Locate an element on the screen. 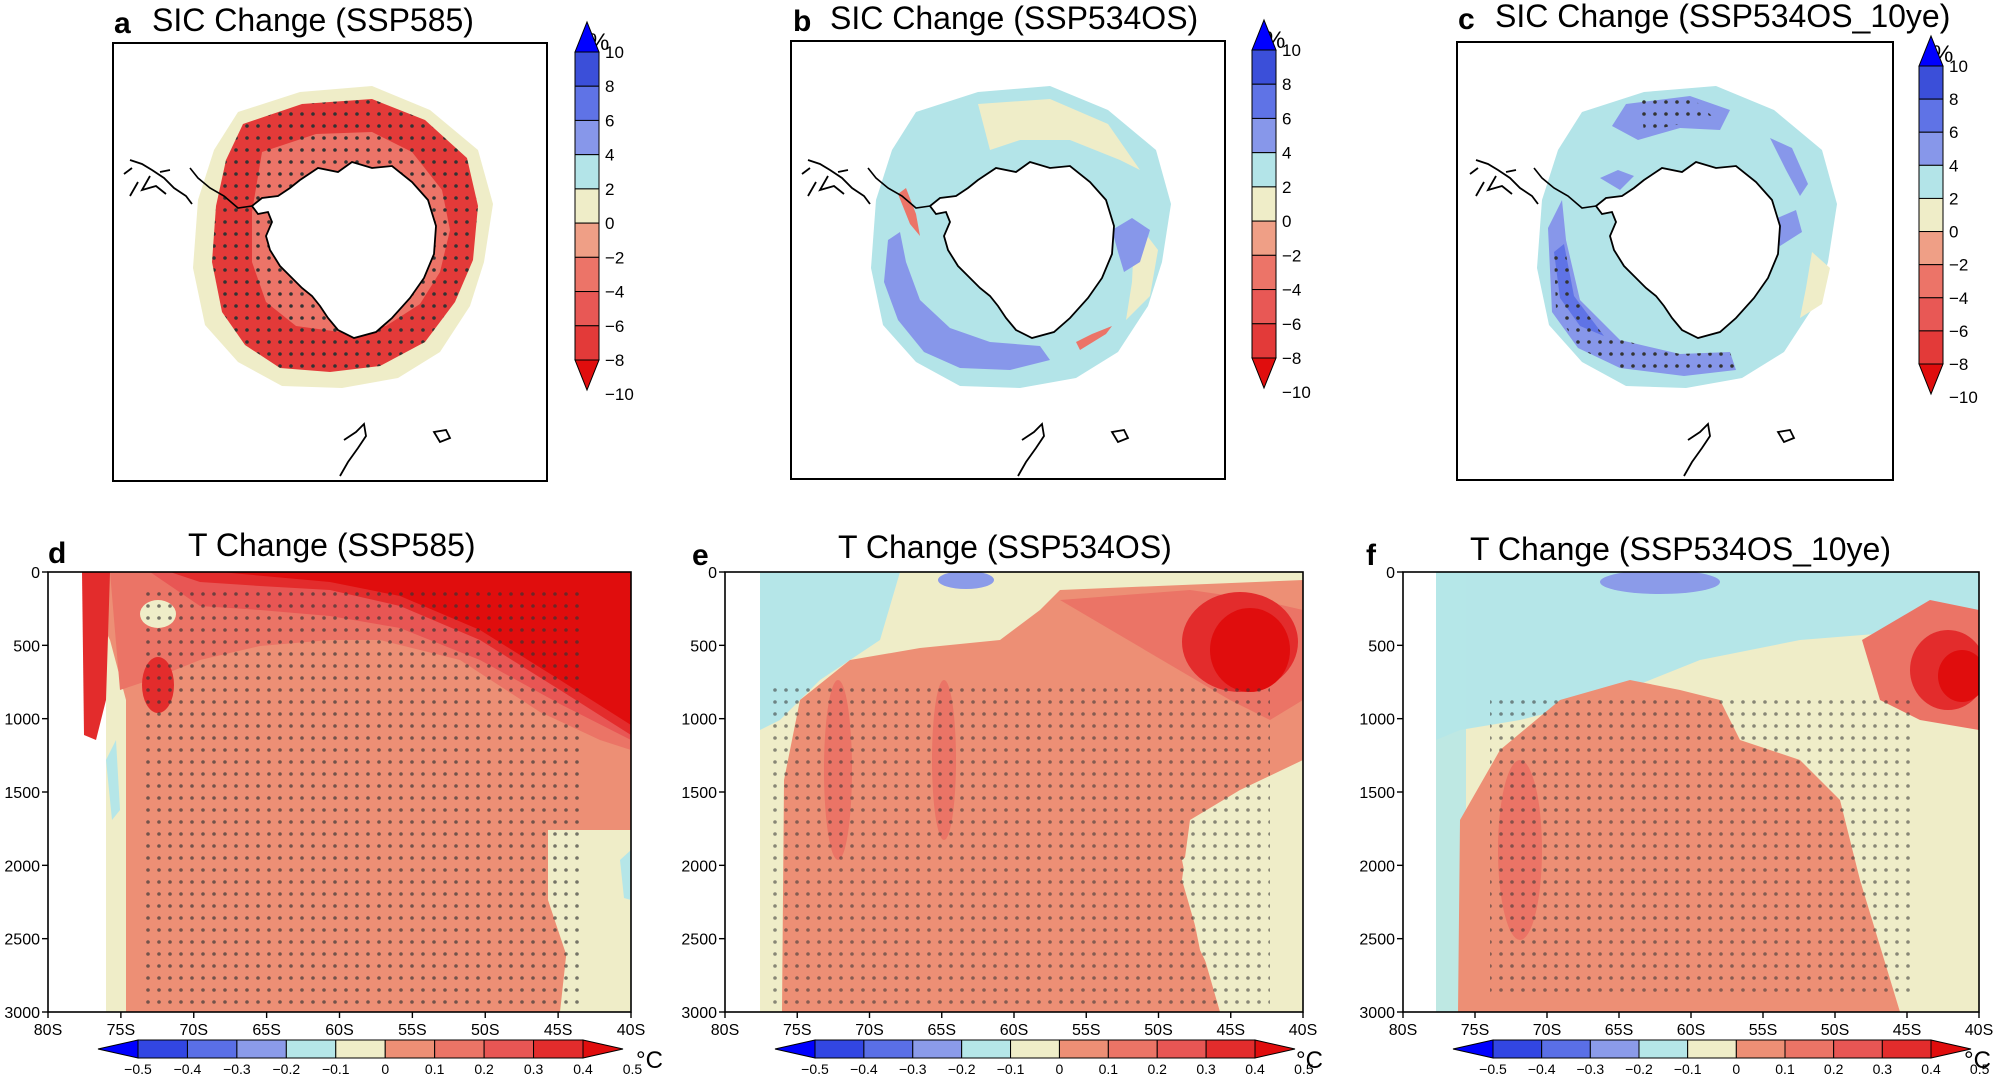 This screenshot has height=1080, width=1999. colorbar-e-tick-label: −0.1 is located at coordinates (1011, 1069).